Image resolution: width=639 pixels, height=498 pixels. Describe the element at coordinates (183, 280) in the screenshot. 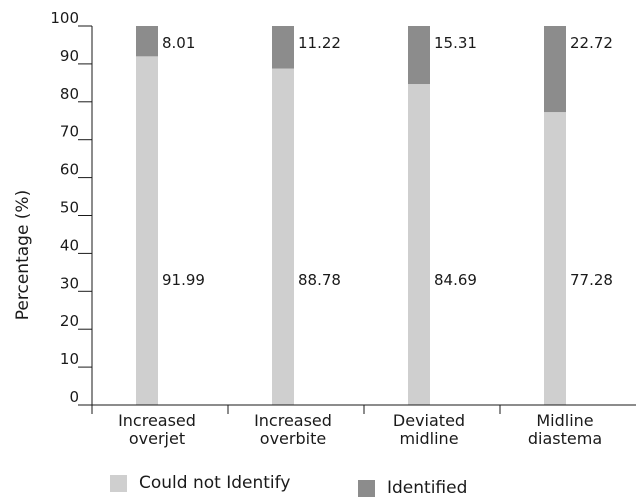

I see `data-label-could-not-identify: 91.99` at that location.